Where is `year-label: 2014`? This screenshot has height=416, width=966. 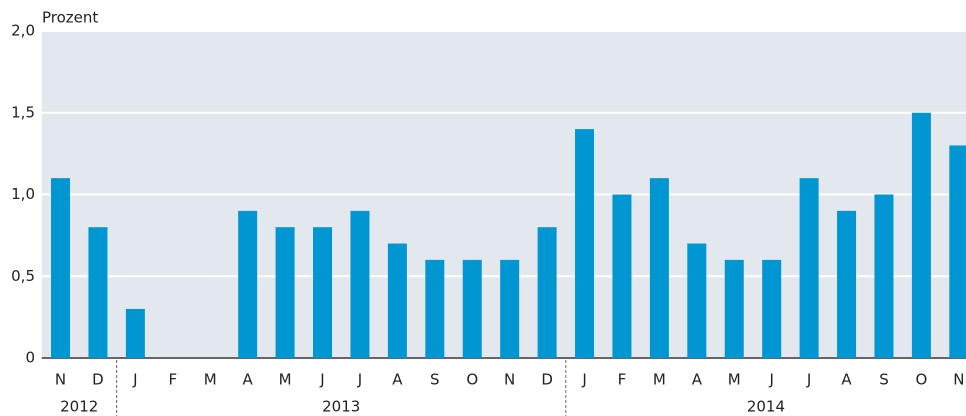
year-label: 2014 is located at coordinates (766, 407).